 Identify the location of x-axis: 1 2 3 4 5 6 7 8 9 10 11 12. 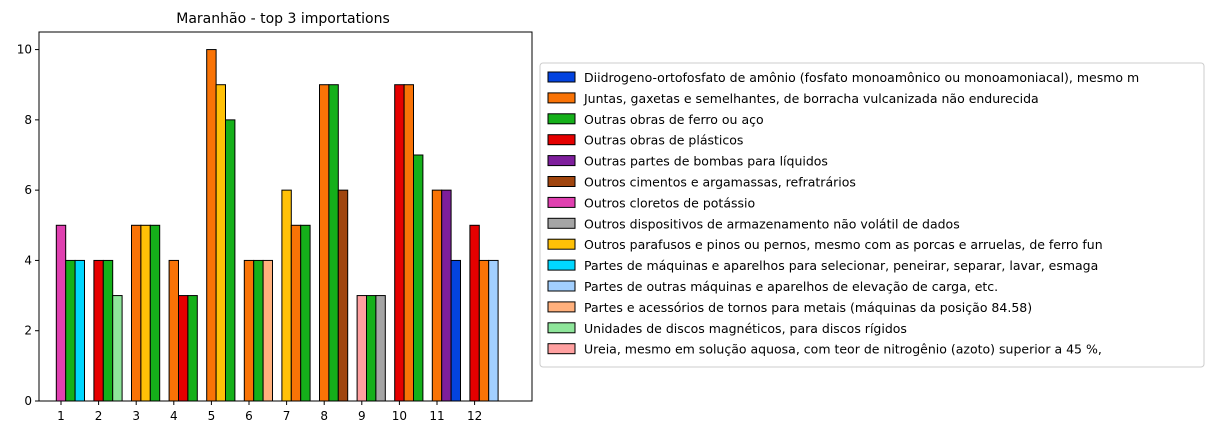
(269, 412).